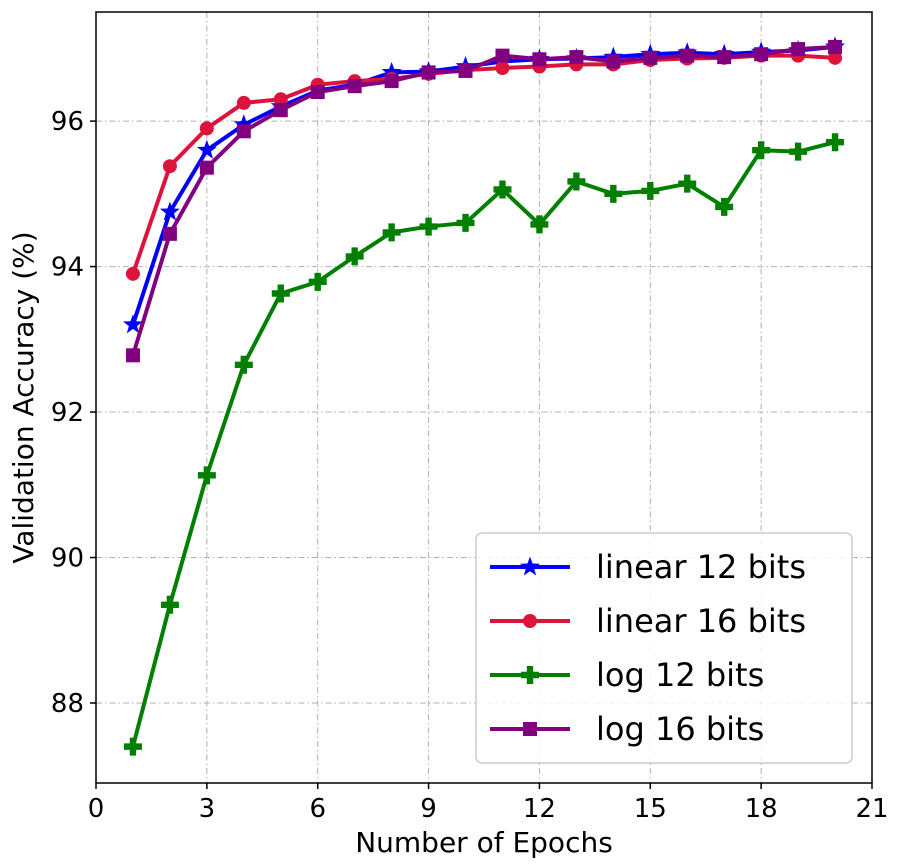  What do you see at coordinates (67, 704) in the screenshot?
I see `y-tick-label: 88` at bounding box center [67, 704].